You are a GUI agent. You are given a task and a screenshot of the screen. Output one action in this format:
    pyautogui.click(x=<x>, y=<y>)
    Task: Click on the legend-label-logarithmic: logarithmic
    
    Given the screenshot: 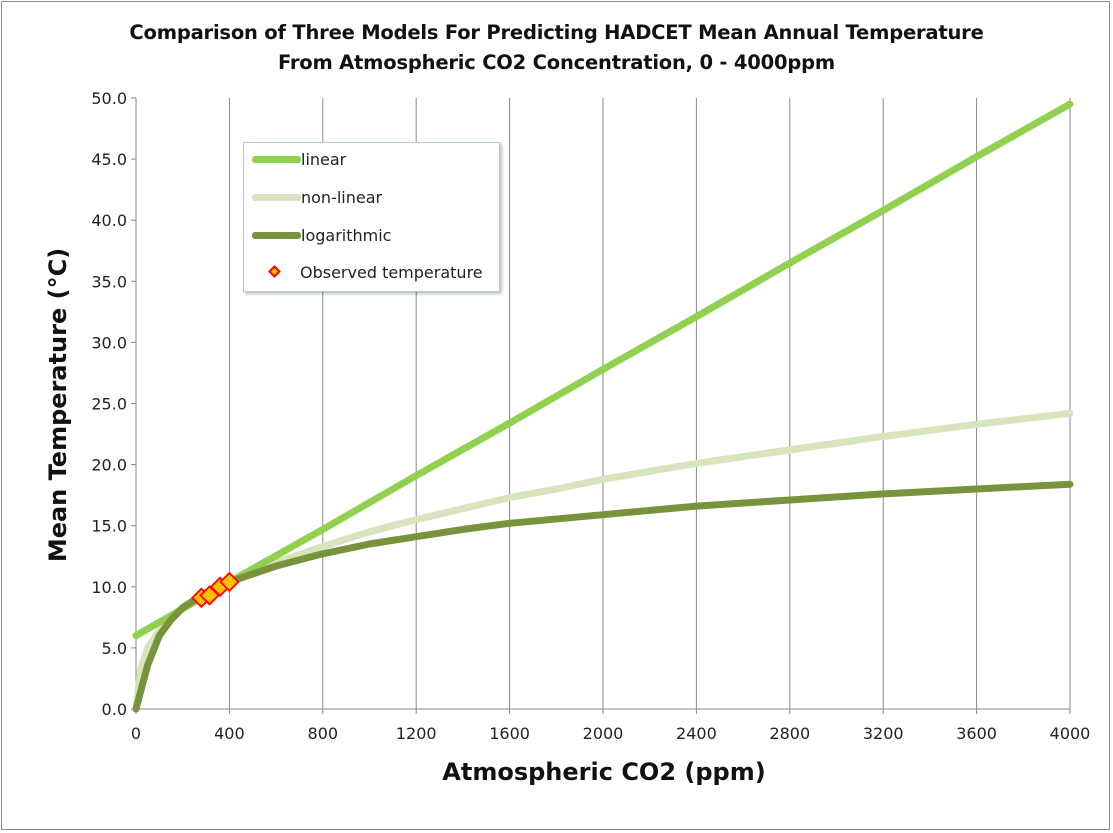 What is the action you would take?
    pyautogui.click(x=346, y=235)
    